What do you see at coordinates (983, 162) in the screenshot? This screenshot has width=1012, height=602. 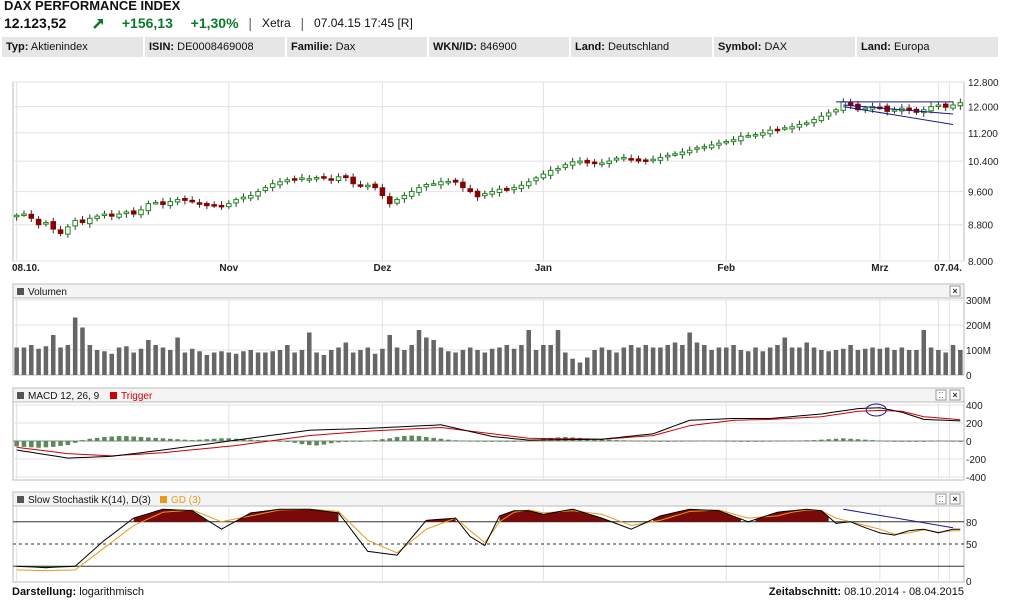 I see `price-axis-label: 10.400` at bounding box center [983, 162].